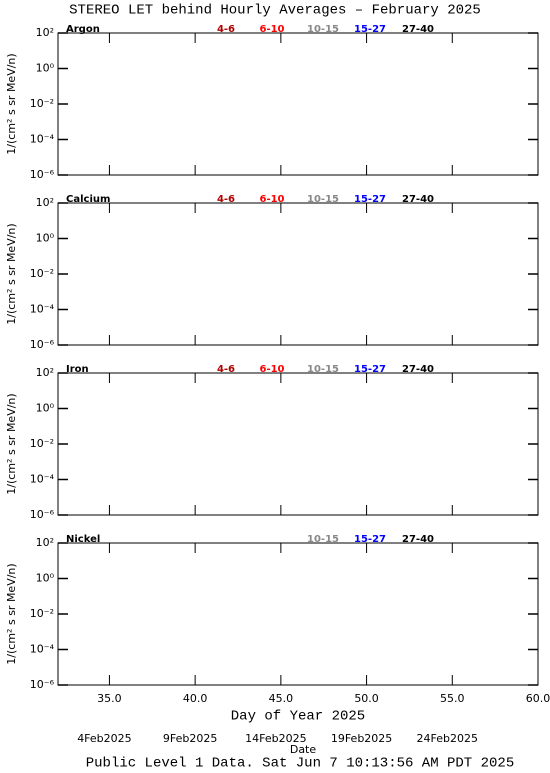 This screenshot has width=550, height=773. I want to click on date-axis-label: Date, so click(303, 749).